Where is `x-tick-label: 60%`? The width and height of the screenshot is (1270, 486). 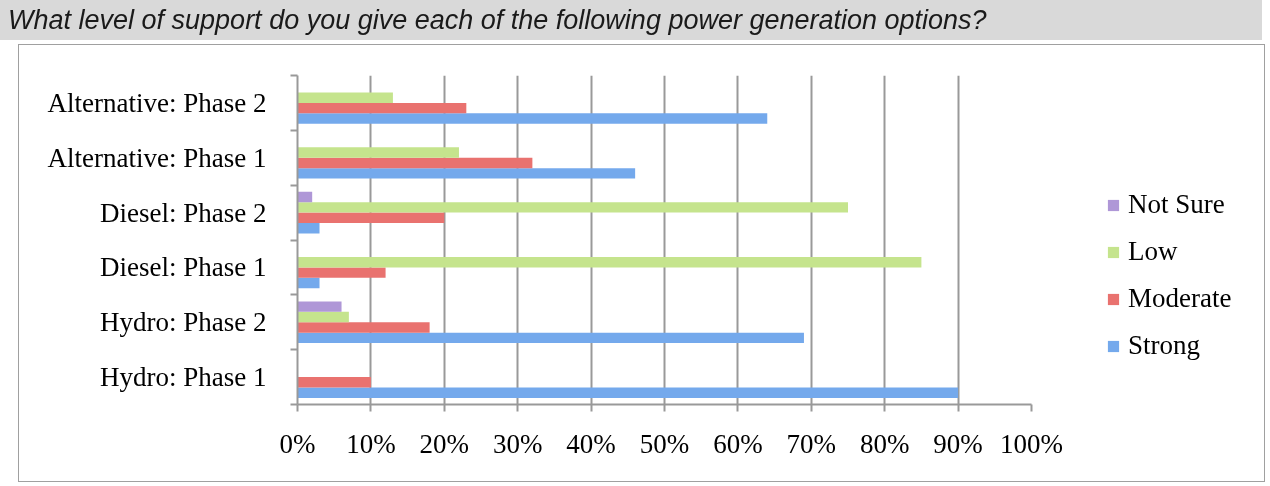
x-tick-label: 60% is located at coordinates (738, 443).